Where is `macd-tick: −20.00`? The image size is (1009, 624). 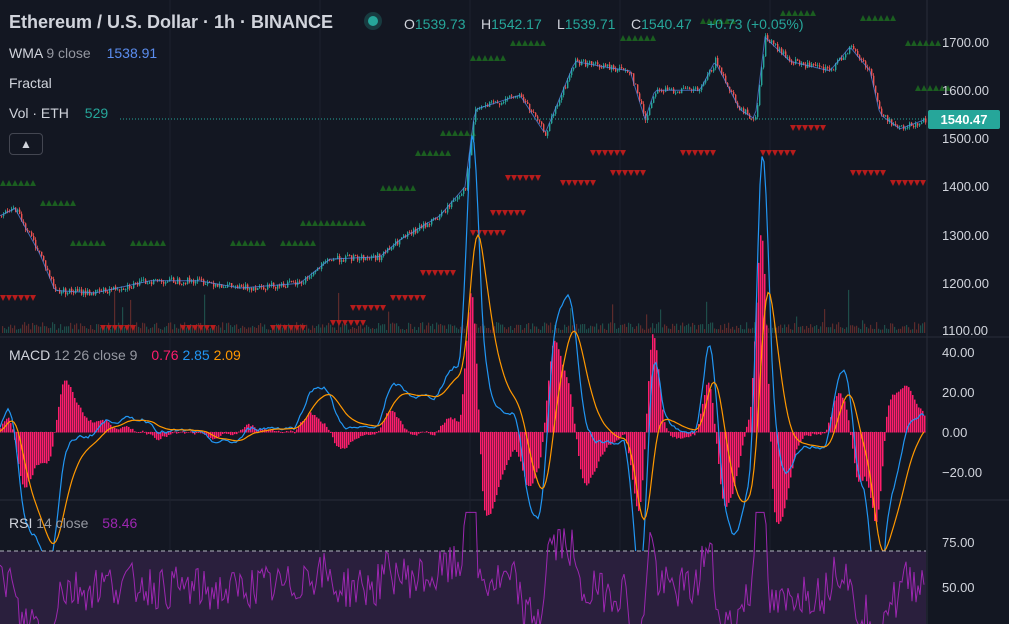 macd-tick: −20.00 is located at coordinates (962, 472).